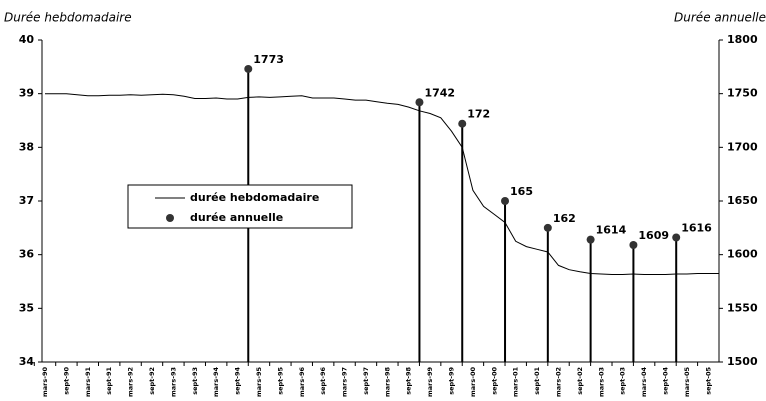  Describe the element at coordinates (238, 381) in the screenshot. I see `x-tick-label: sept-94` at that location.